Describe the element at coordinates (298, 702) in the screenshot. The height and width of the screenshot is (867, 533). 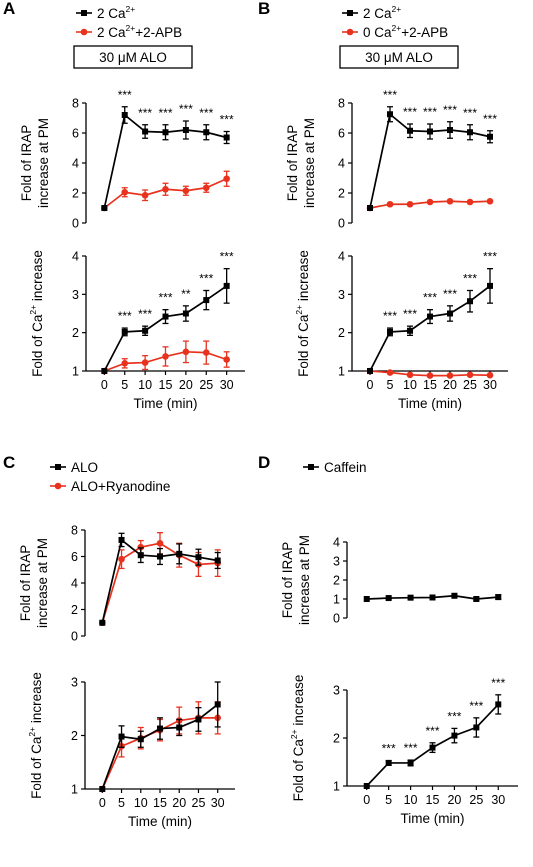
I see `y-axis-title-part: increase` at that location.